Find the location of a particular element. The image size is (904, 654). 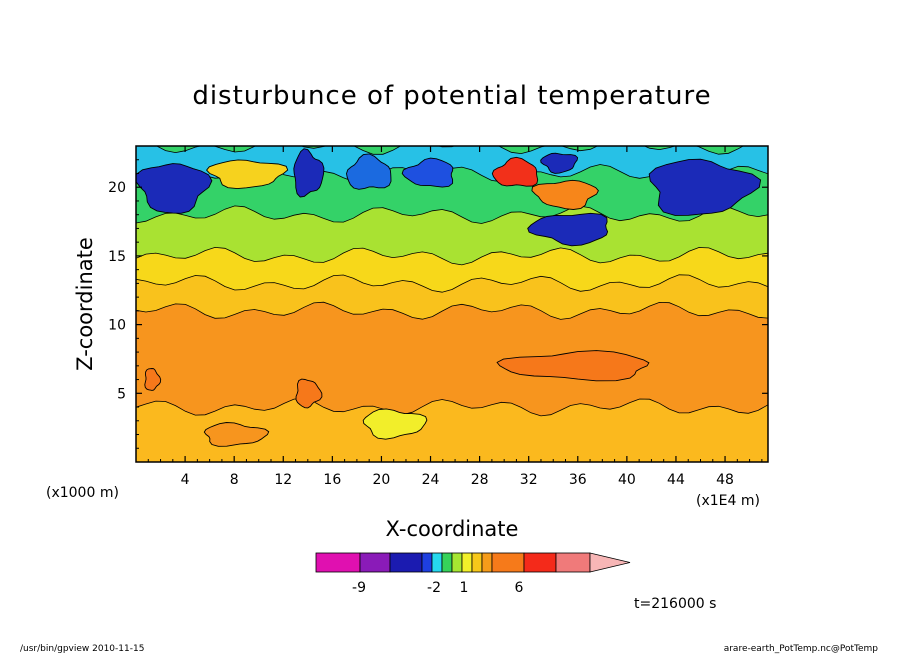

x-tick-label: 16 is located at coordinates (332, 480).